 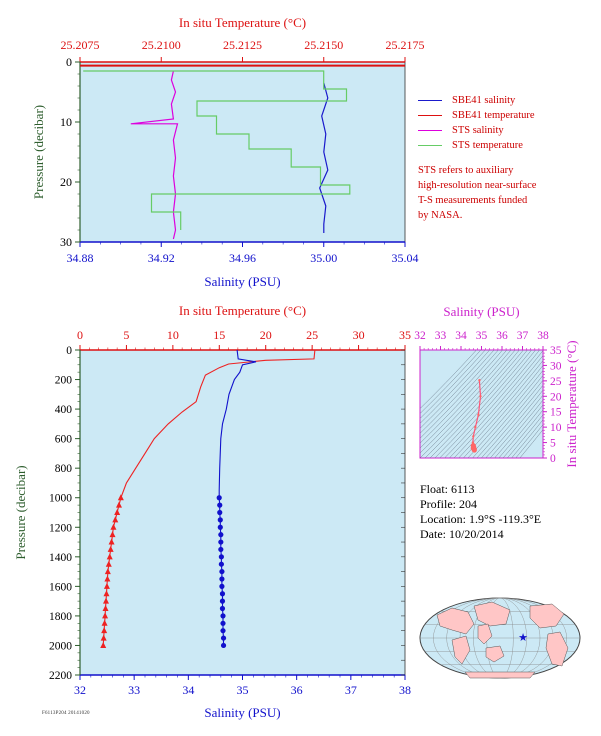 I want to click on left-axis-tick-label: 2000, so click(x=60, y=646).